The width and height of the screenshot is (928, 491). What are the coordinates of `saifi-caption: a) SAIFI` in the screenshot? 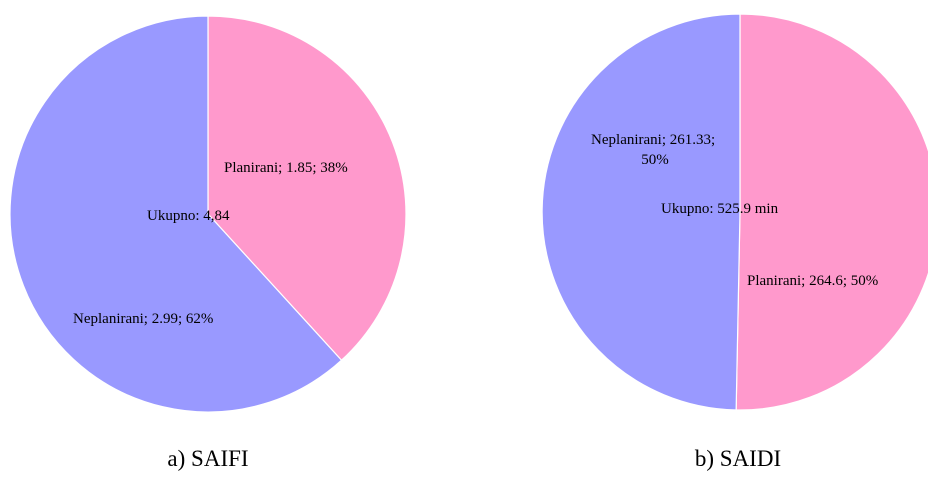 It's located at (207, 458).